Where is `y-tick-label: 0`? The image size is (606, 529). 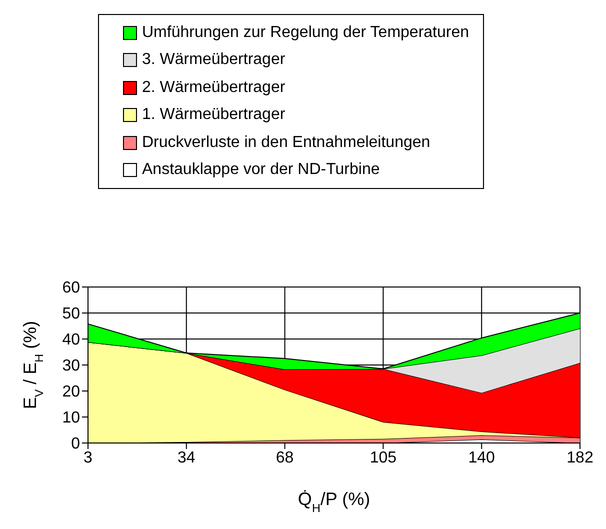 y-tick-label: 0 is located at coordinates (75, 444).